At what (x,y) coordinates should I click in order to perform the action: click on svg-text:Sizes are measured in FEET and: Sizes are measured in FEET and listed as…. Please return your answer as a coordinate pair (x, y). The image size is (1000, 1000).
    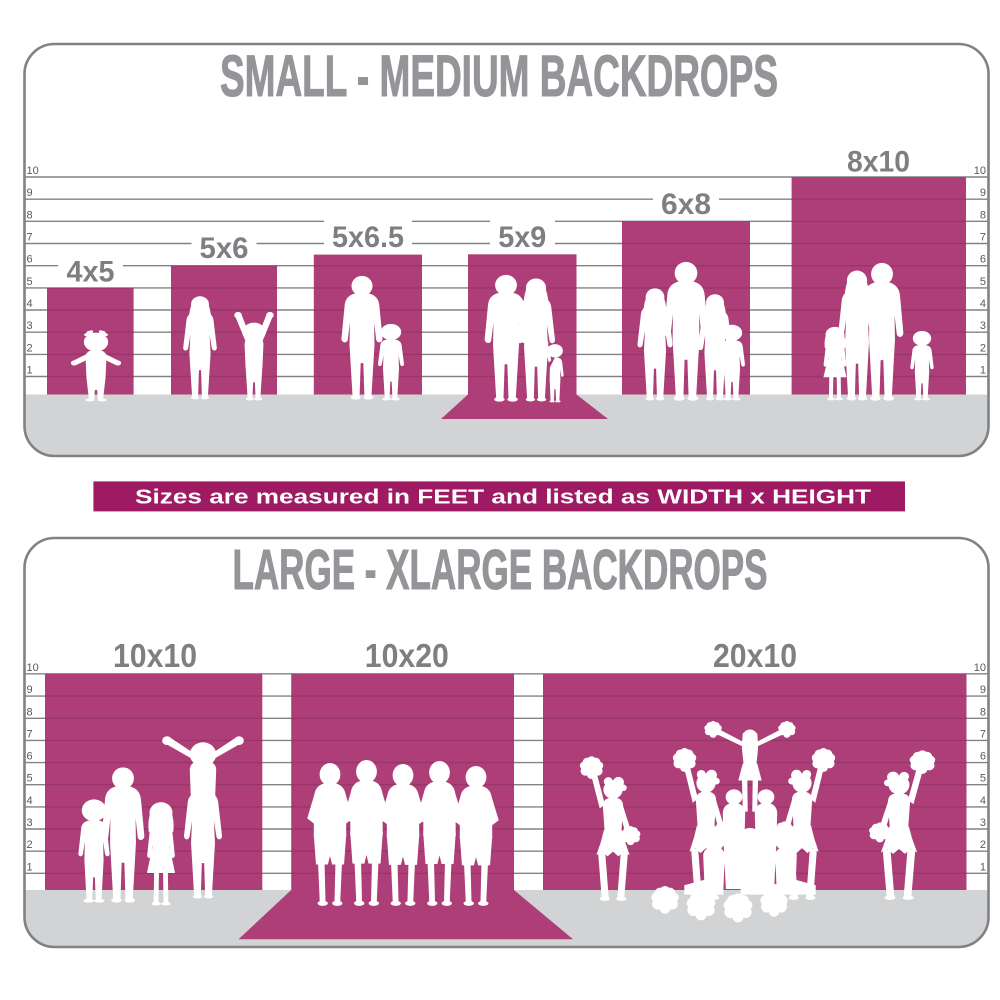
    Looking at the image, I should click on (503, 497).